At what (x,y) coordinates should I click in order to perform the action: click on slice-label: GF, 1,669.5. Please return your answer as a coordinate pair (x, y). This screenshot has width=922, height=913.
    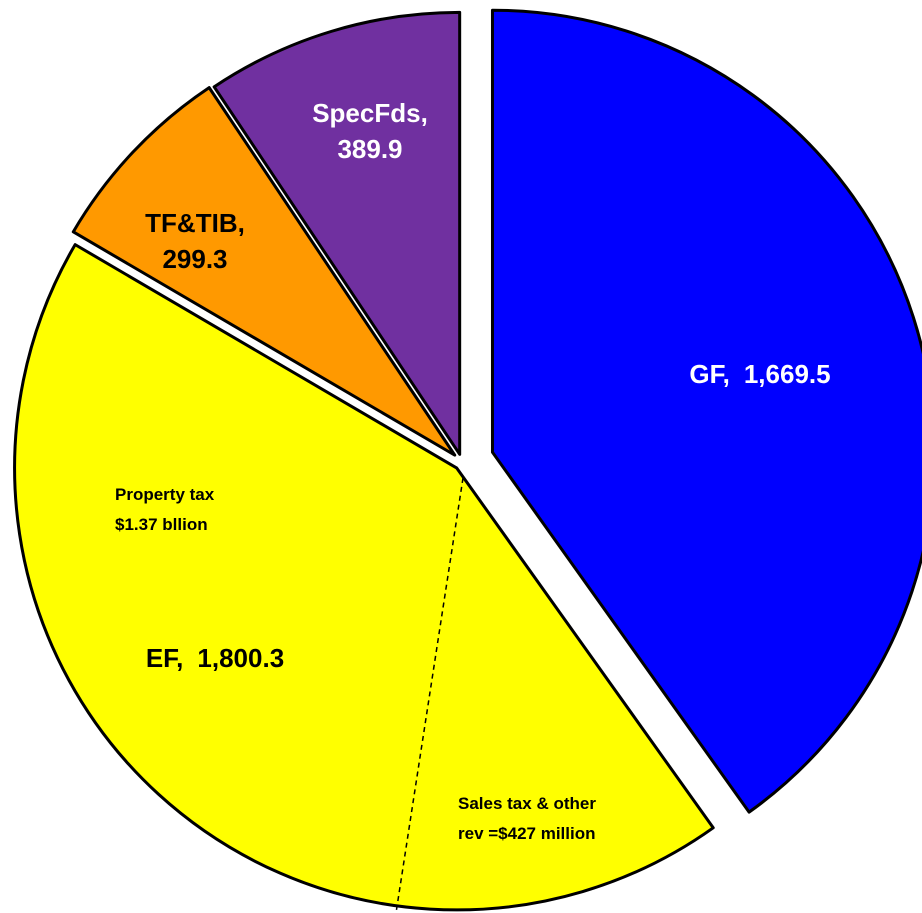
    Looking at the image, I should click on (759, 374).